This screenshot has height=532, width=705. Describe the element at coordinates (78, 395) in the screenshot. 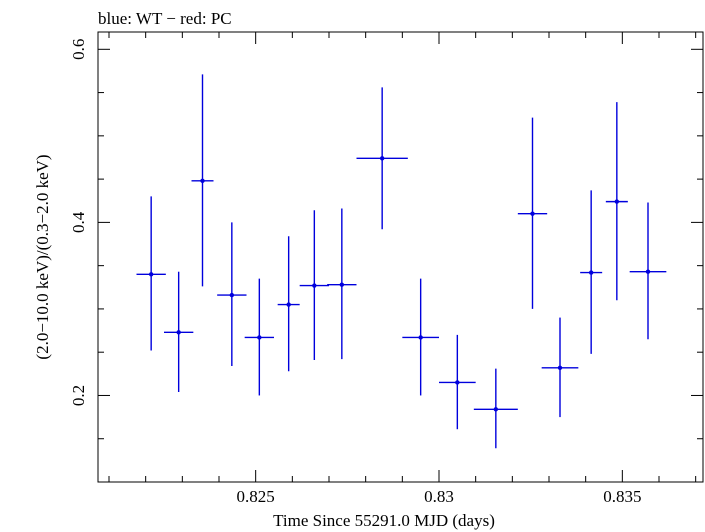

I see `y-tick-label: 0.2` at that location.